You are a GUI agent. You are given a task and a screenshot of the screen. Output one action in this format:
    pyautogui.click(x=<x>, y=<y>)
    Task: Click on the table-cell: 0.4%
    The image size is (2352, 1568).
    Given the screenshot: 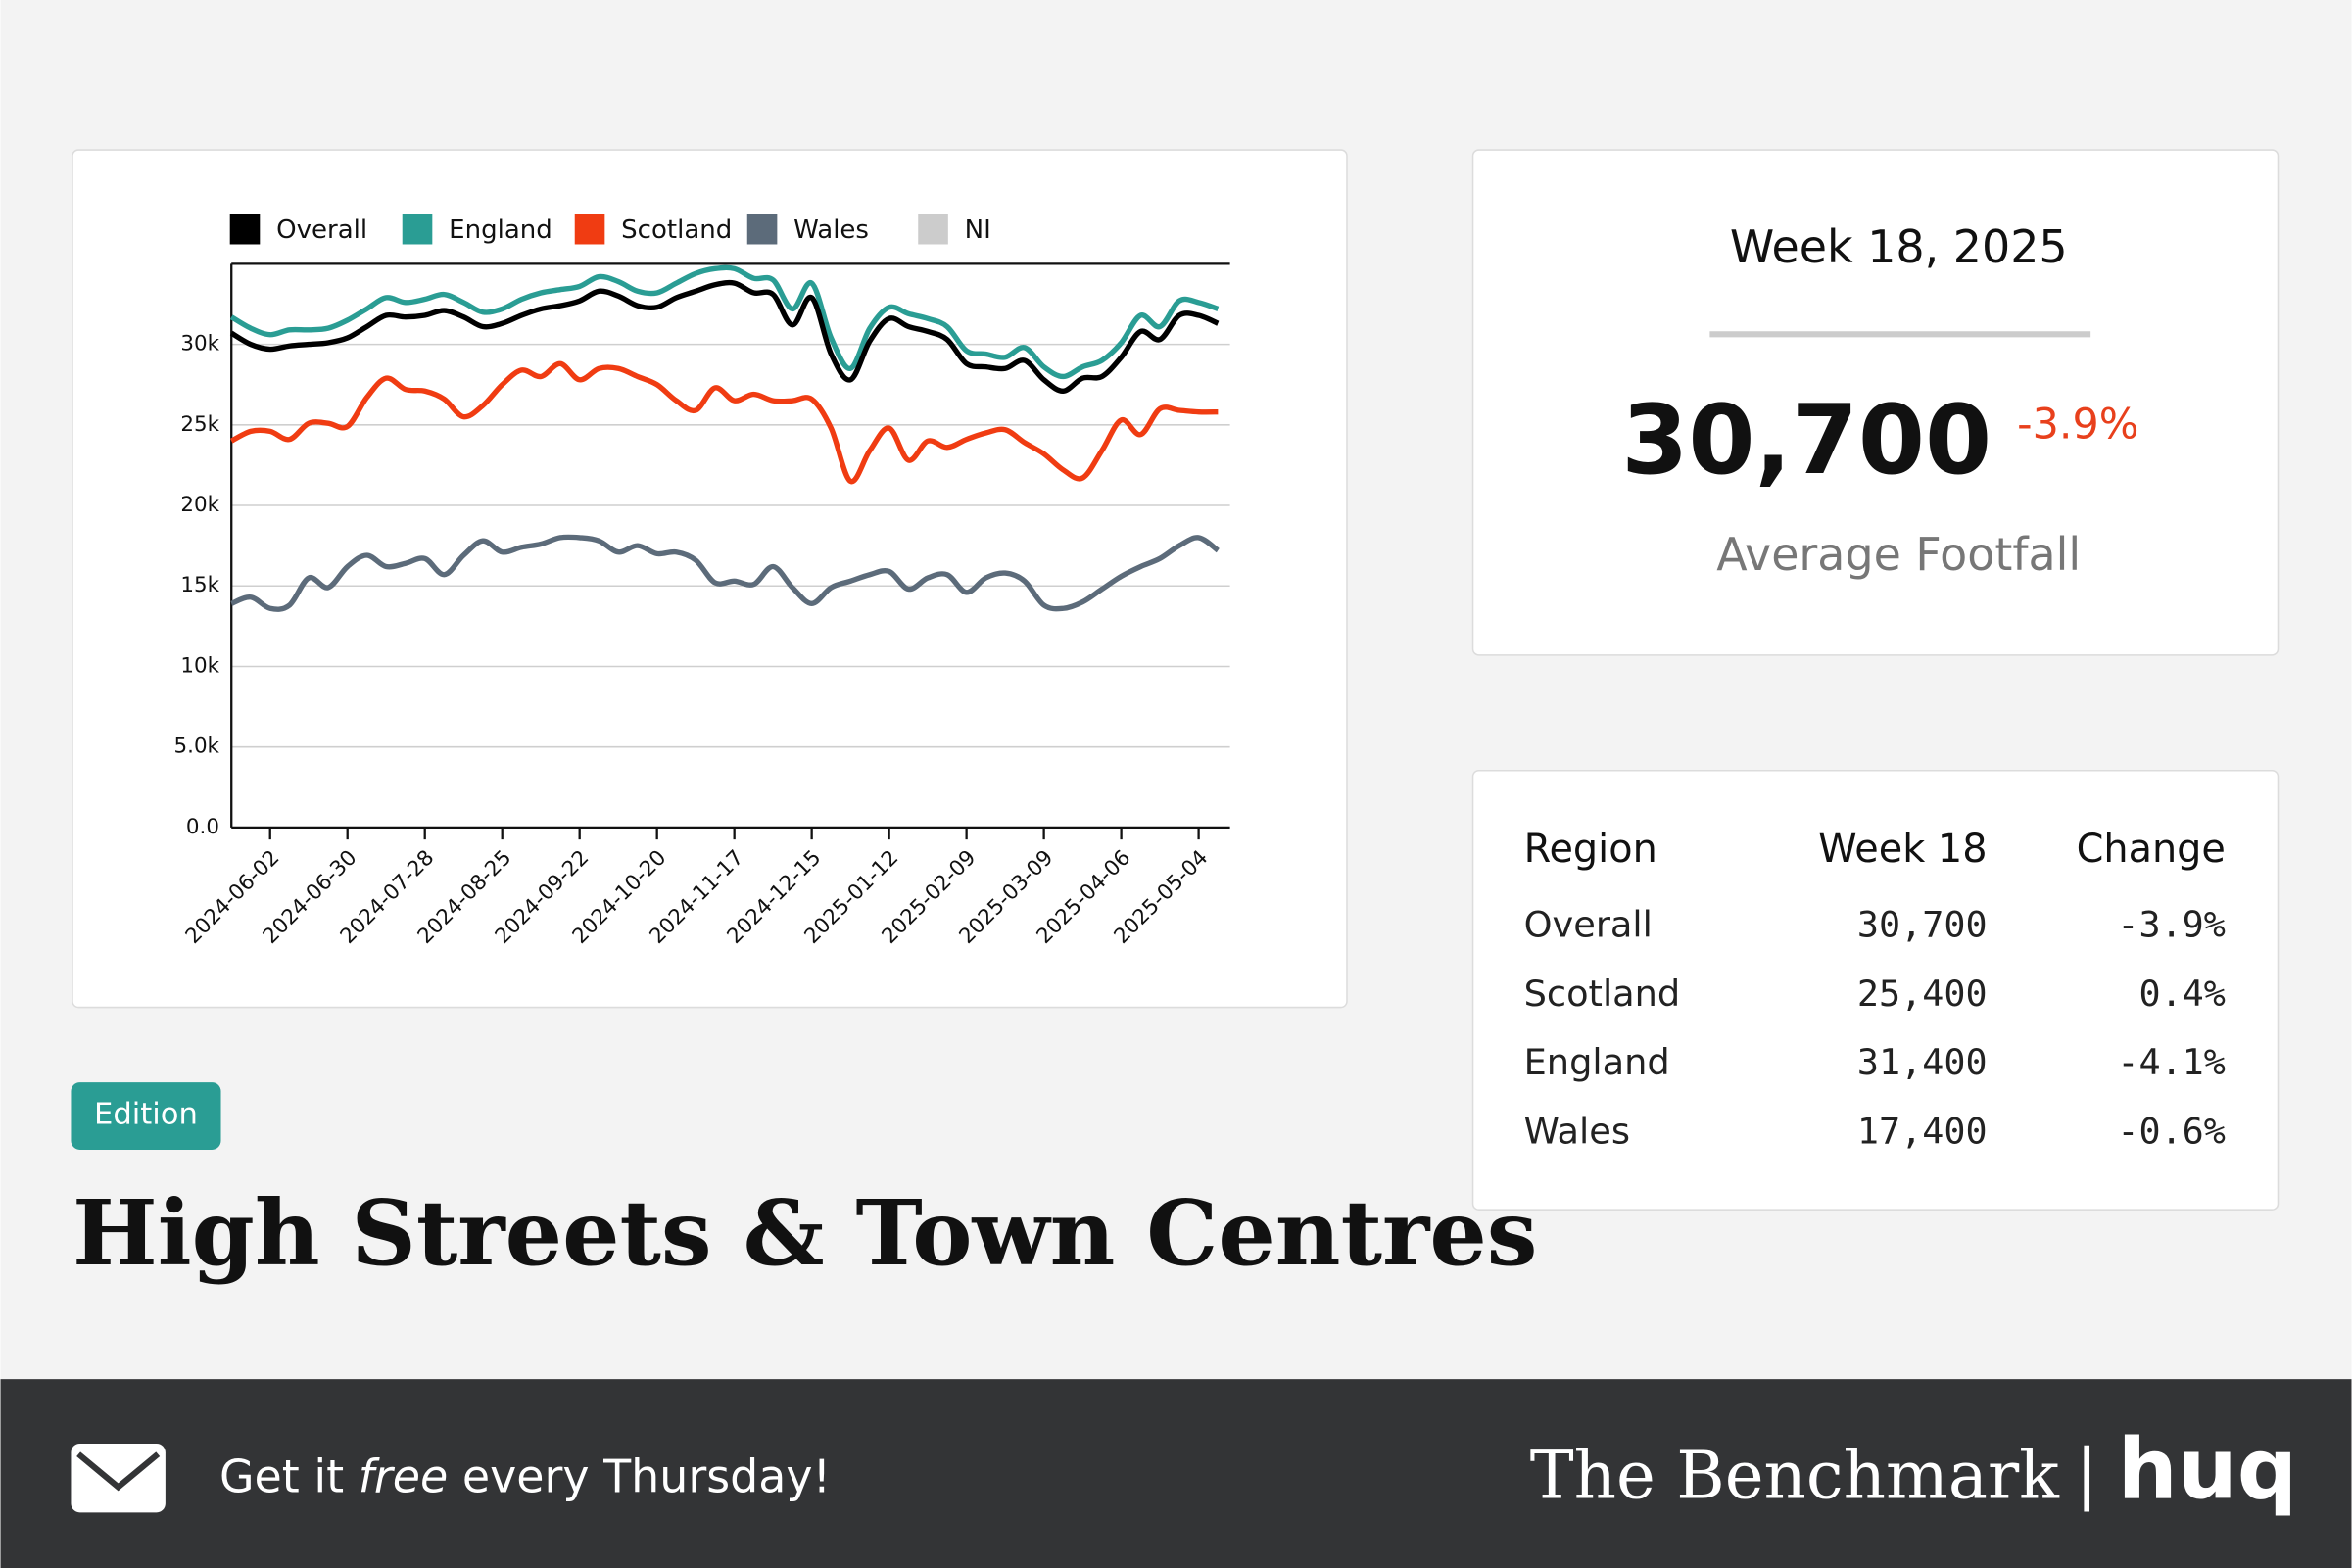 What is the action you would take?
    pyautogui.click(x=2181, y=994)
    